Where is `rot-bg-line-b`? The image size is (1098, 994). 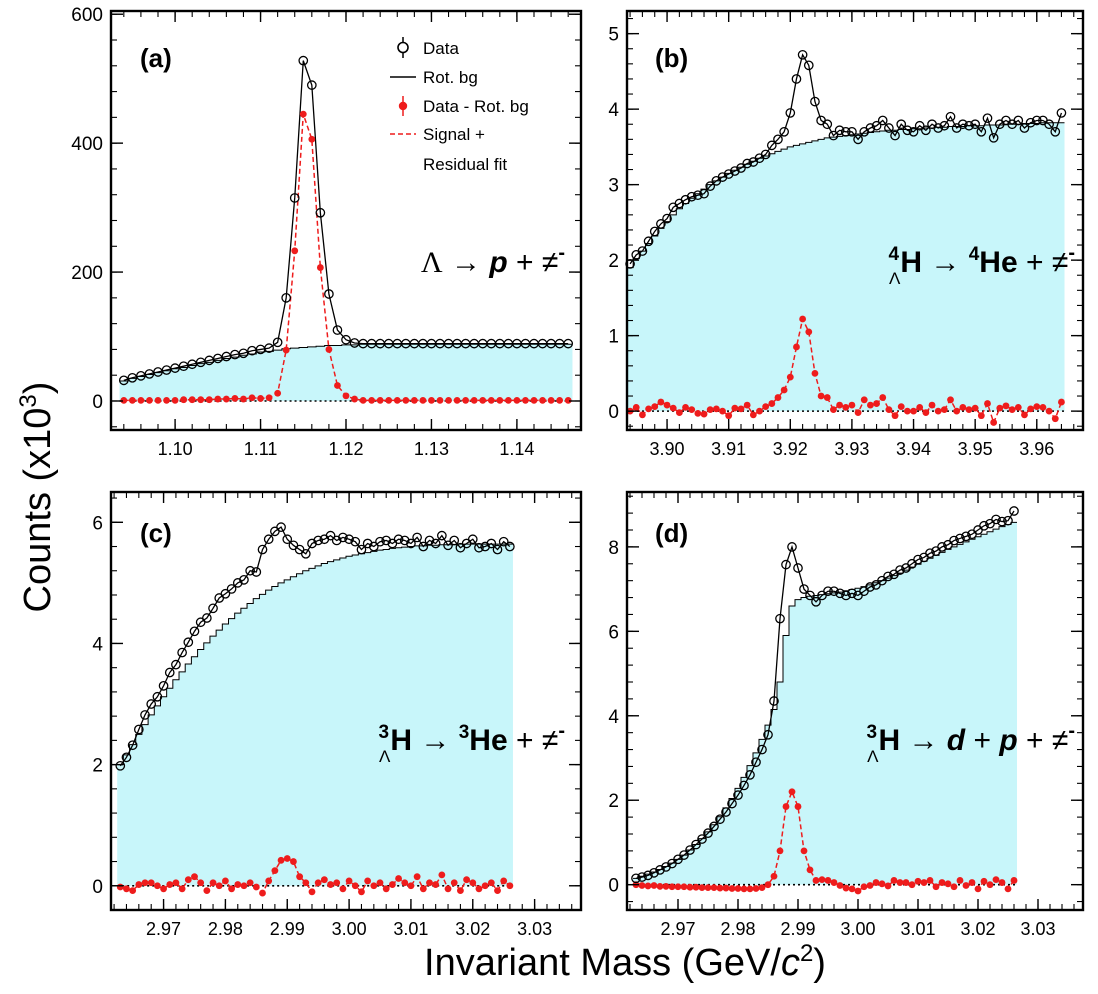 rot-bg-line-b is located at coordinates (846, 195).